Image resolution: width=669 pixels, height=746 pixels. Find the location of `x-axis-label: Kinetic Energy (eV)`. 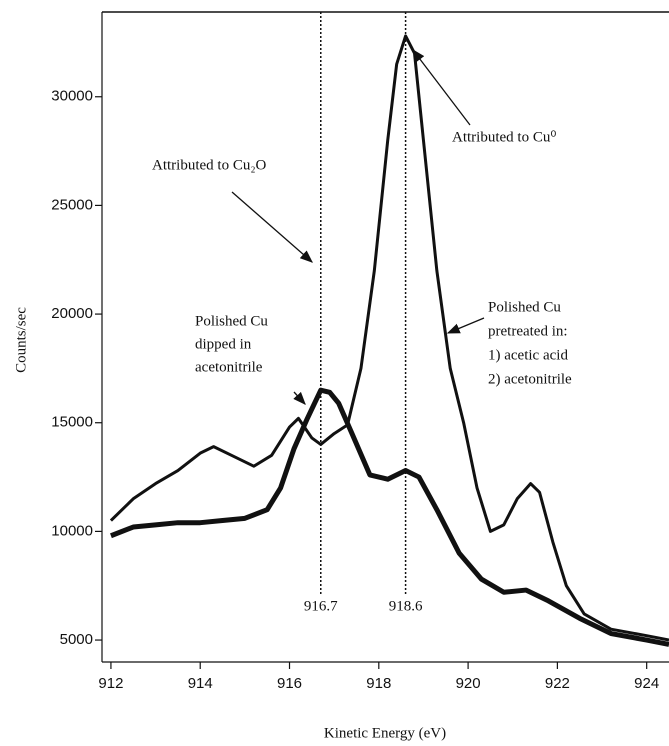

x-axis-label: Kinetic Energy (eV) is located at coordinates (385, 733).